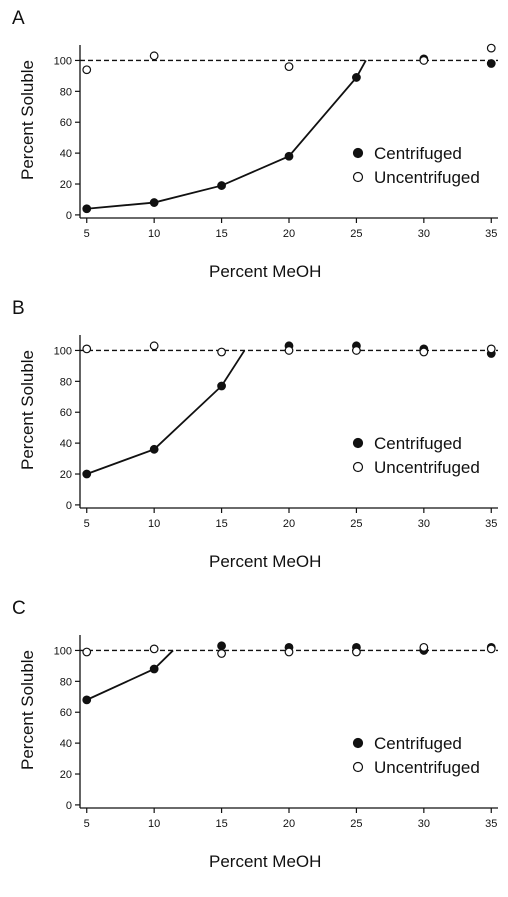  Describe the element at coordinates (18, 18) in the screenshot. I see `panel-label: A` at that location.